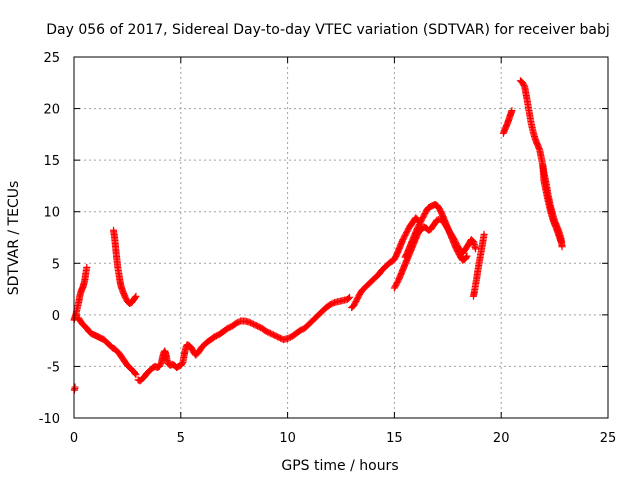 This screenshot has width=640, height=480. What do you see at coordinates (501, 438) in the screenshot?
I see `x-tick-label: 20` at bounding box center [501, 438].